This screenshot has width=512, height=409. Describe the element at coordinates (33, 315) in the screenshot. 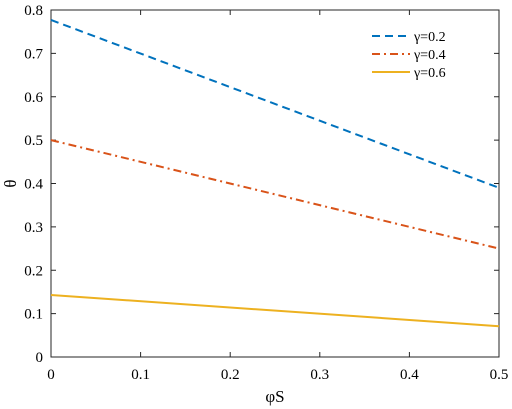

I see `y-tick-label: 0.1` at that location.